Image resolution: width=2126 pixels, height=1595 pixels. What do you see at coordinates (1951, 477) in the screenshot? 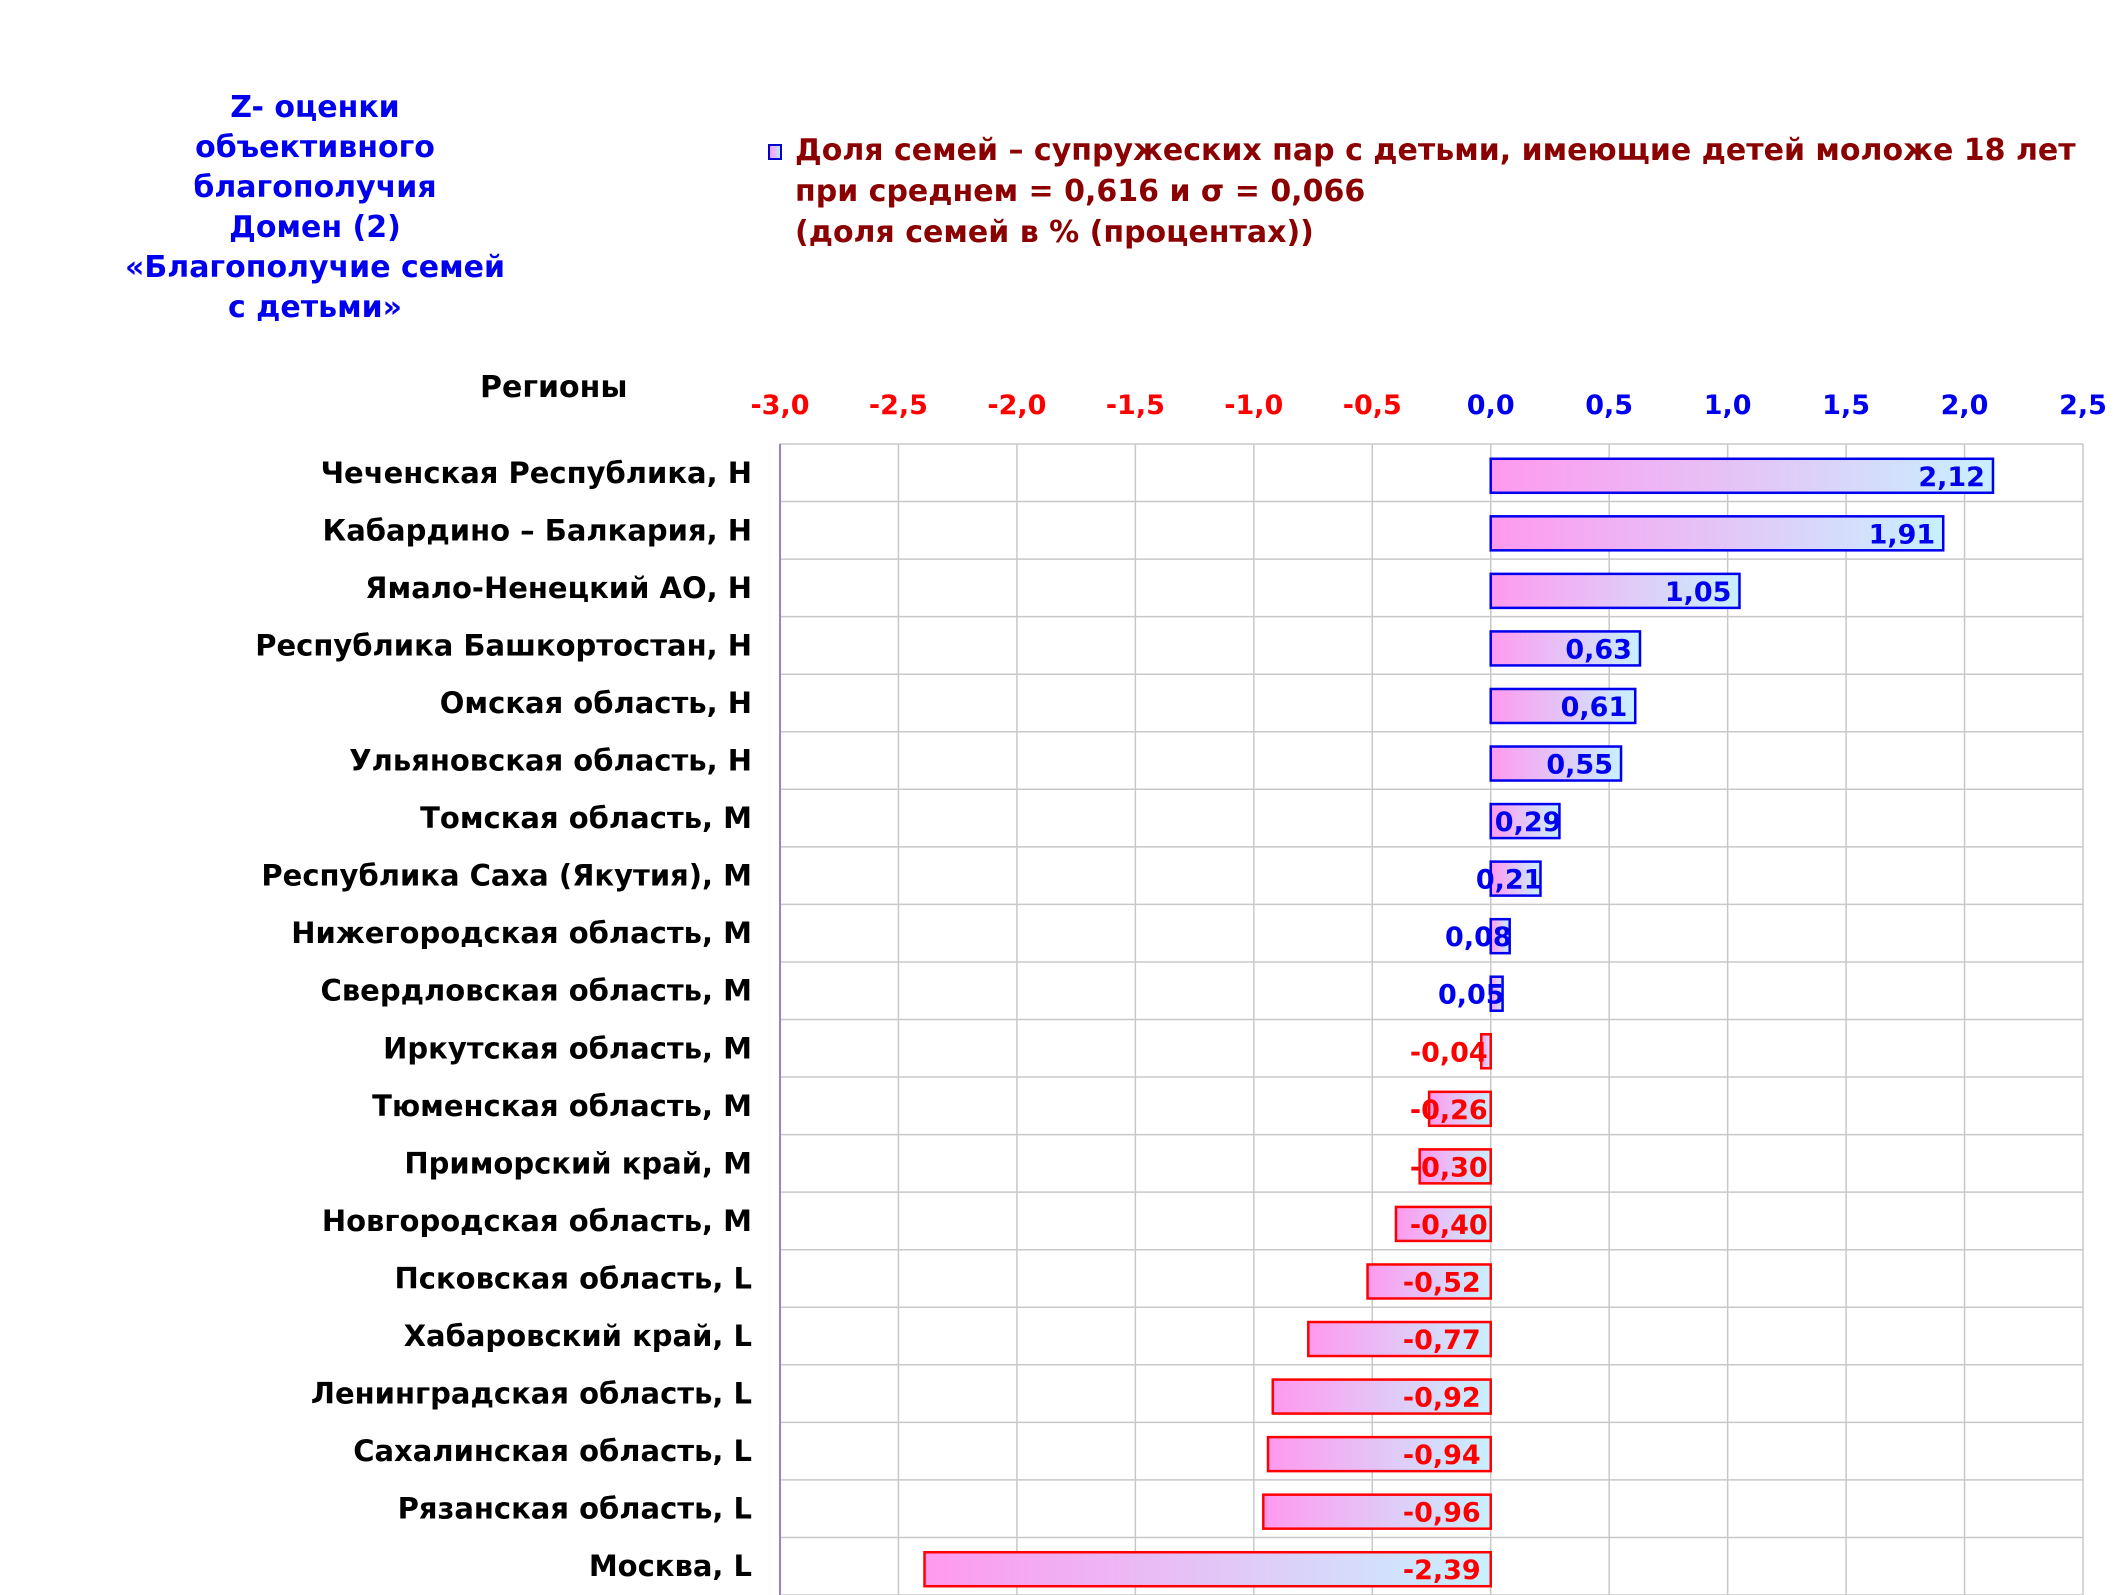
I see `bar-value-label: 2,12` at bounding box center [1951, 477].